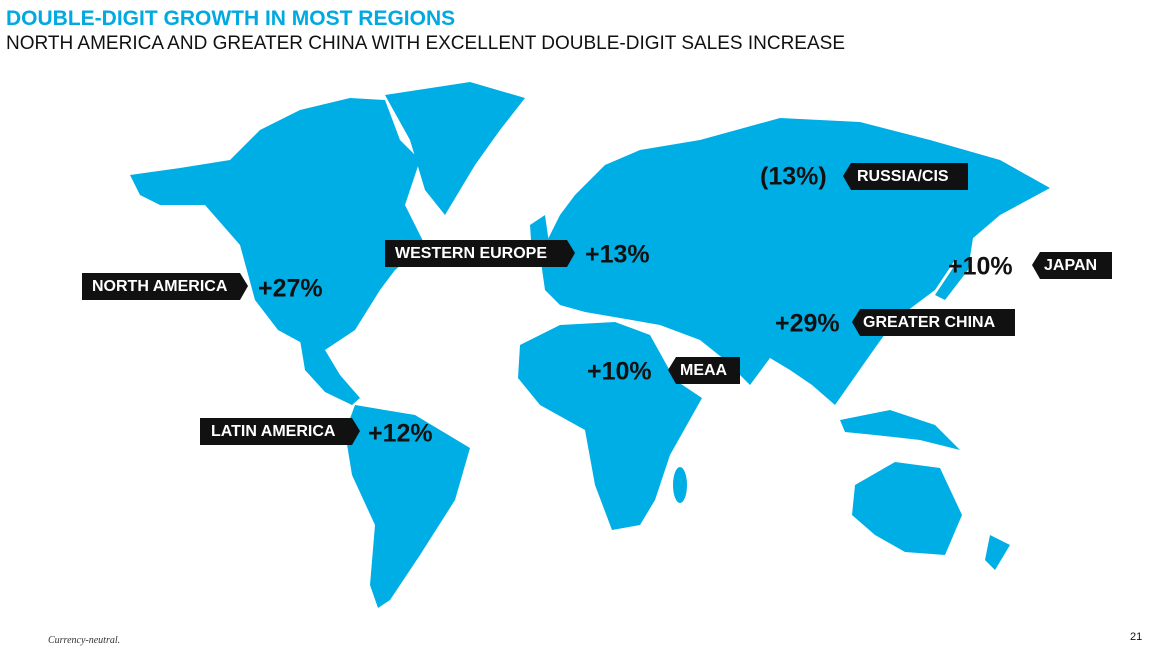 The image size is (1152, 653). I want to click on region-name: WESTERN EUROPE, so click(471, 253).